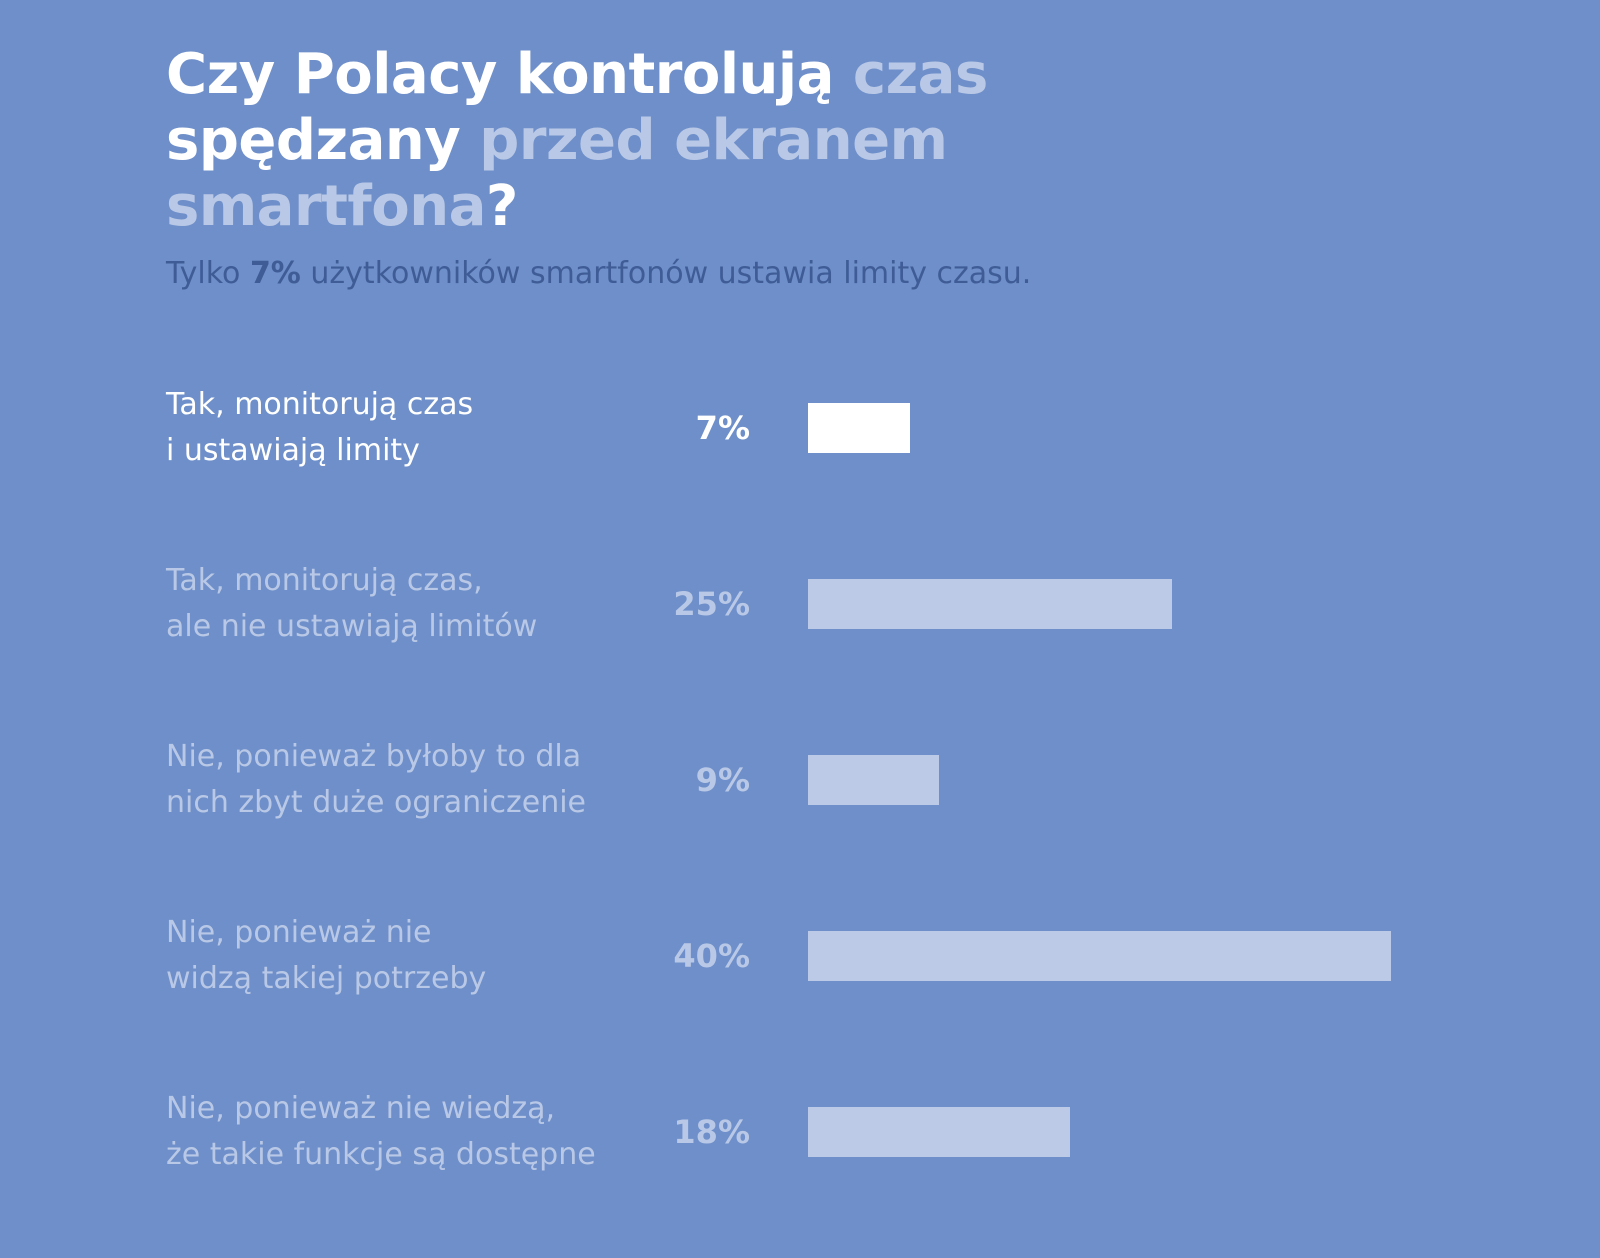  I want to click on category-label-line: widzą takiej potrzeby, so click(326, 978).